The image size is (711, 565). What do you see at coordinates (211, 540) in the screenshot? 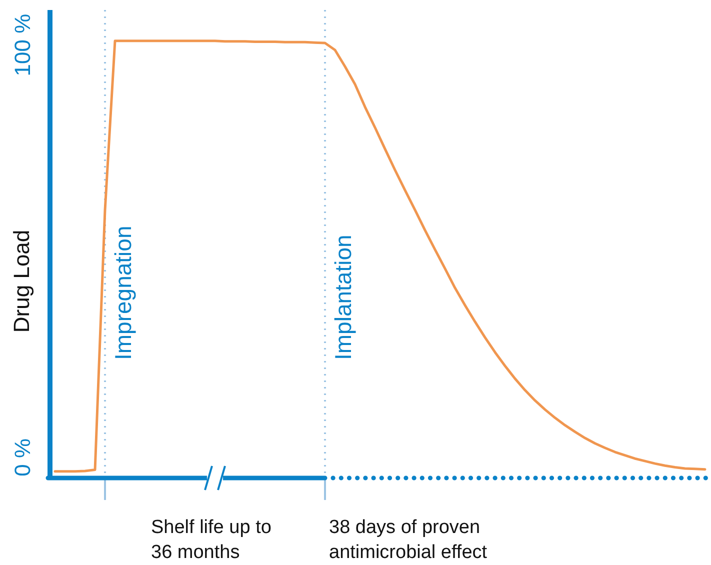
I see `text: Shelf life up to 36 months` at bounding box center [211, 540].